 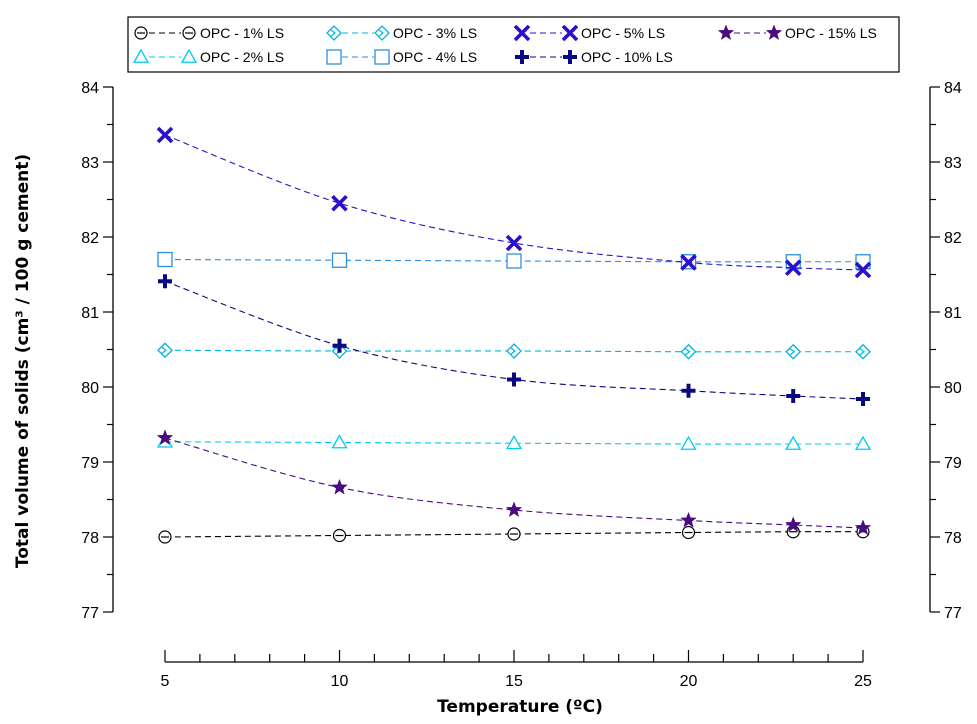 I want to click on x-tick-label: 15, so click(x=514, y=681).